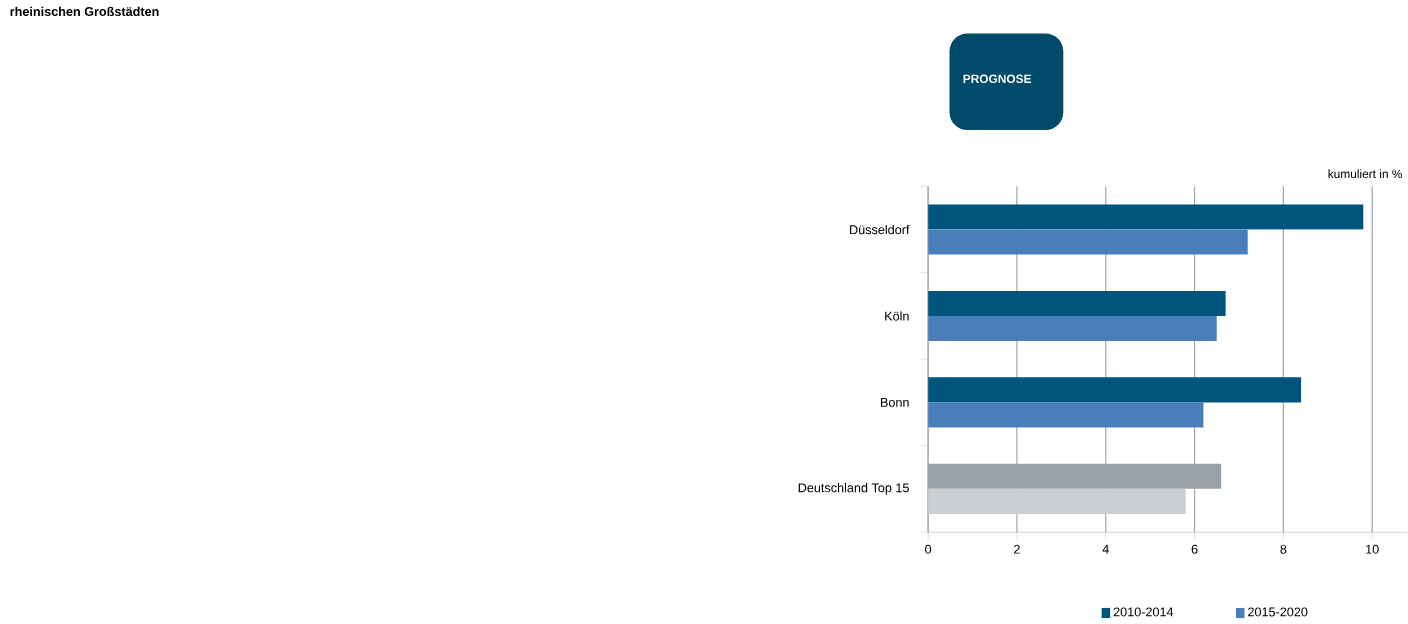 This screenshot has width=1408, height=624. I want to click on y-tick-label: Deutschland Top 15, so click(853, 488).